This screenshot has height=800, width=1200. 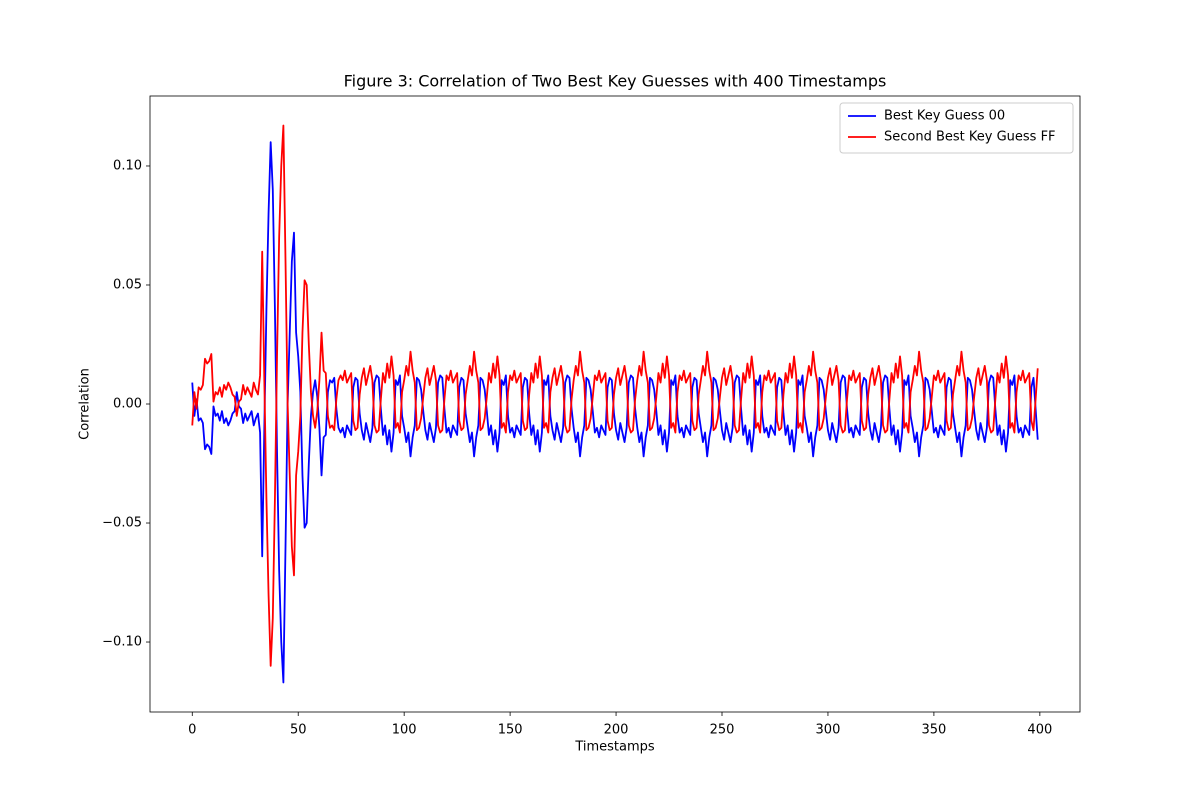 I want to click on y-tick-label: 0.05, so click(x=127, y=284).